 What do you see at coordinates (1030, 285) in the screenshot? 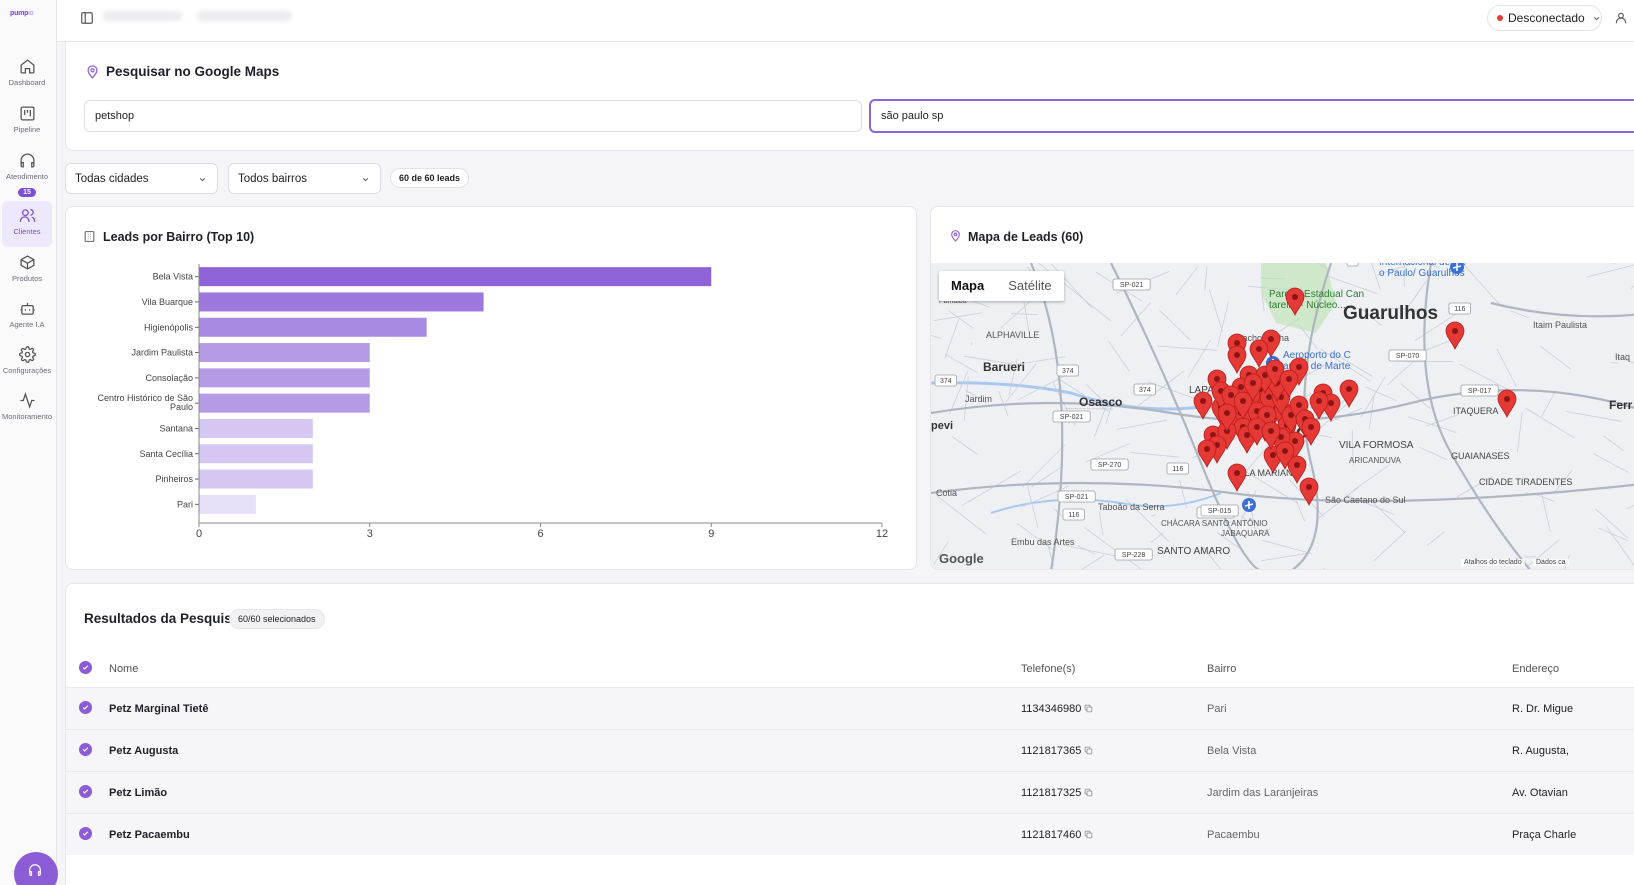
I see `tab-satelite: Satélite` at bounding box center [1030, 285].